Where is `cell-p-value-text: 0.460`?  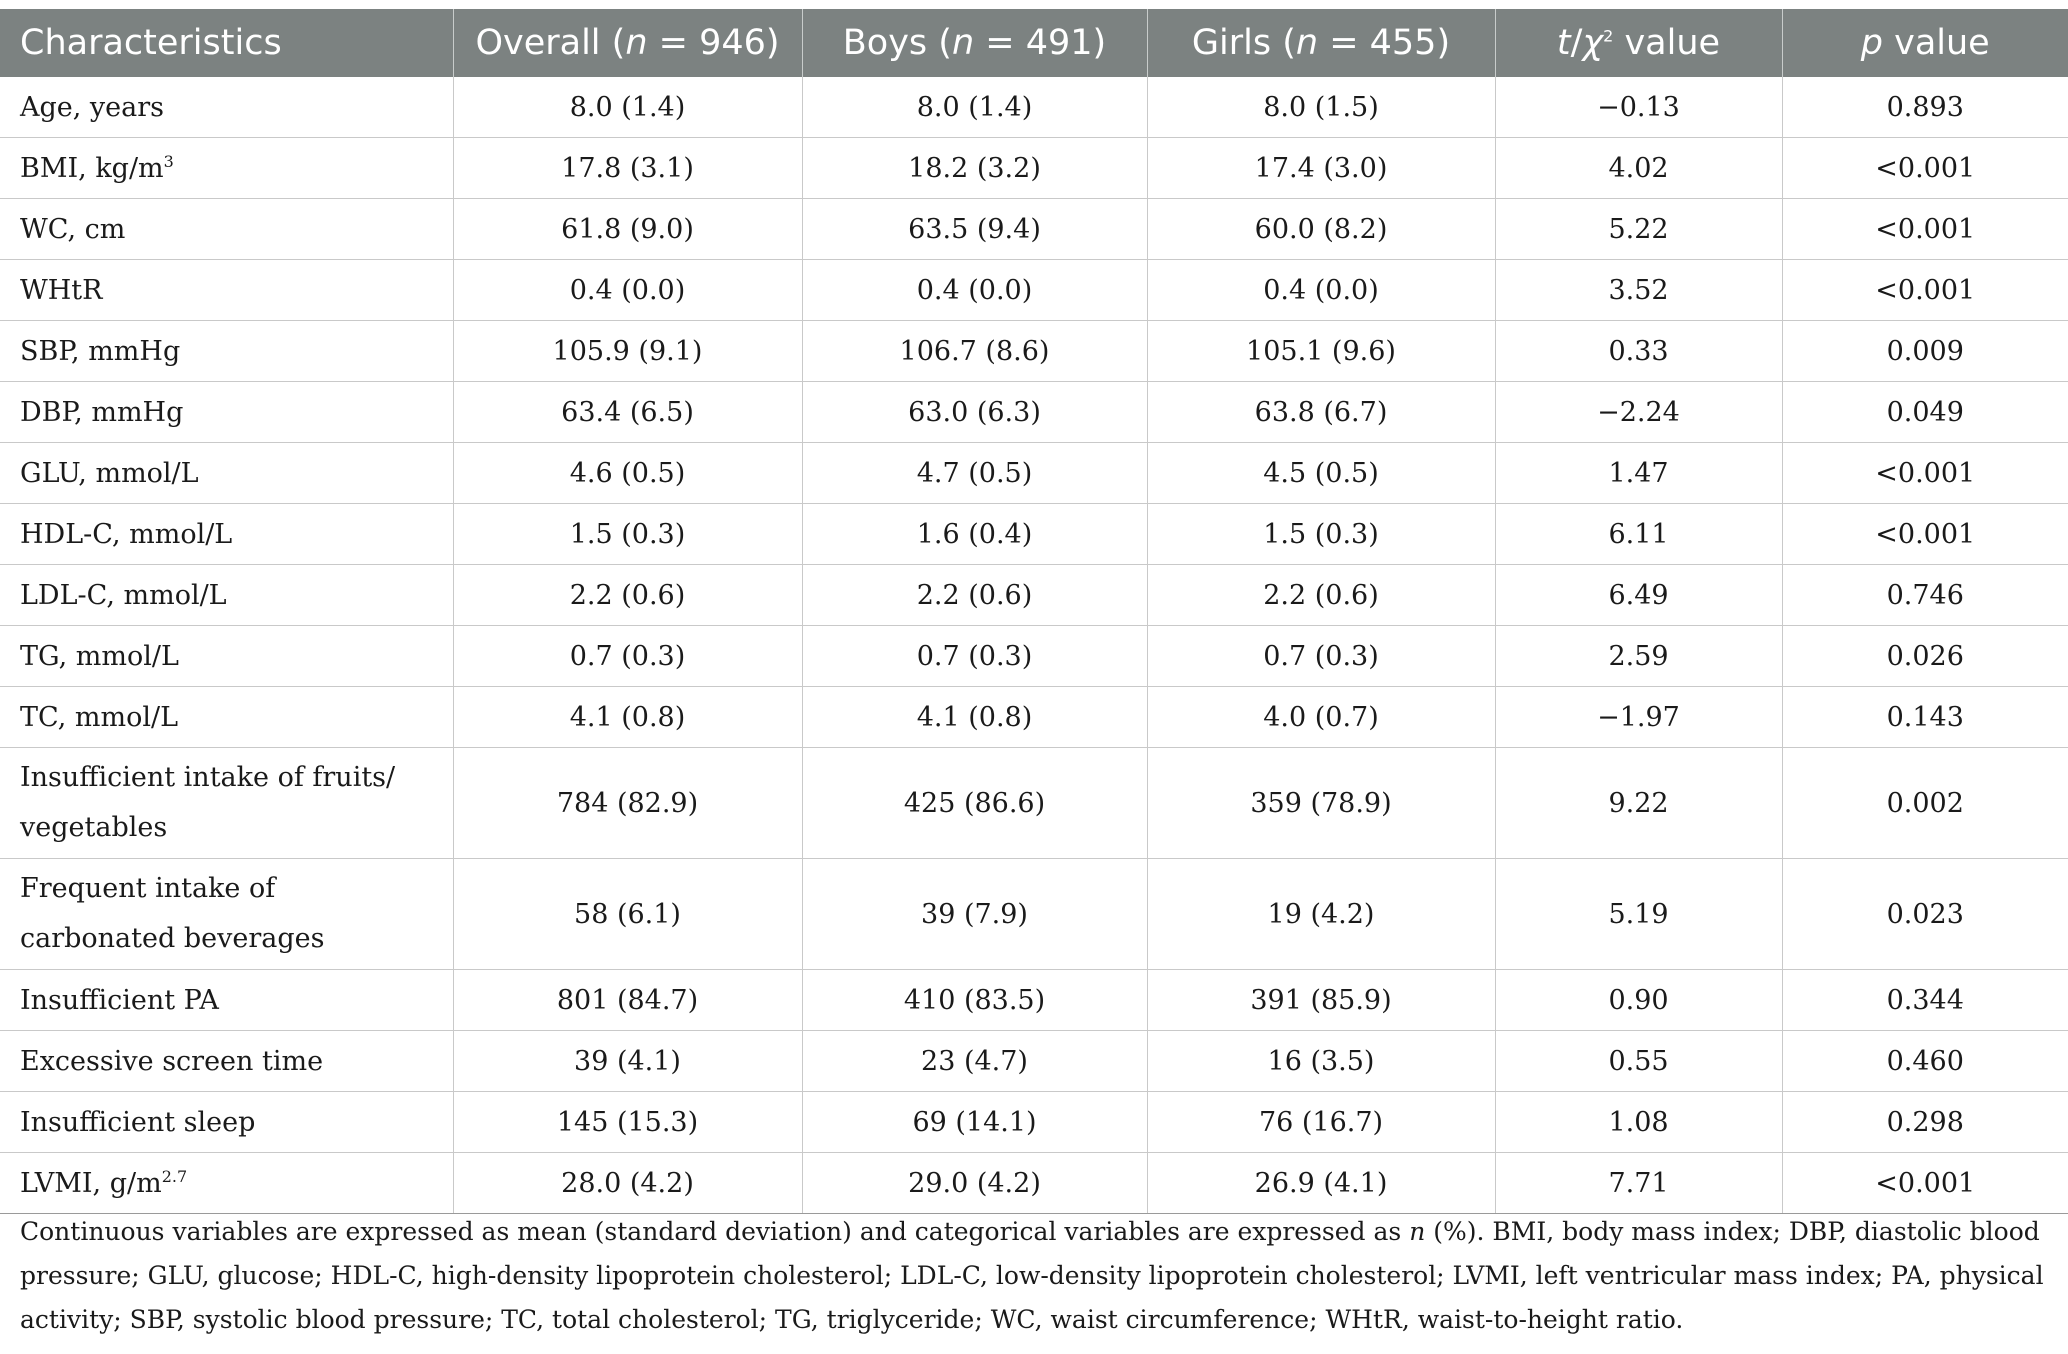 cell-p-value-text: 0.460 is located at coordinates (1925, 1061).